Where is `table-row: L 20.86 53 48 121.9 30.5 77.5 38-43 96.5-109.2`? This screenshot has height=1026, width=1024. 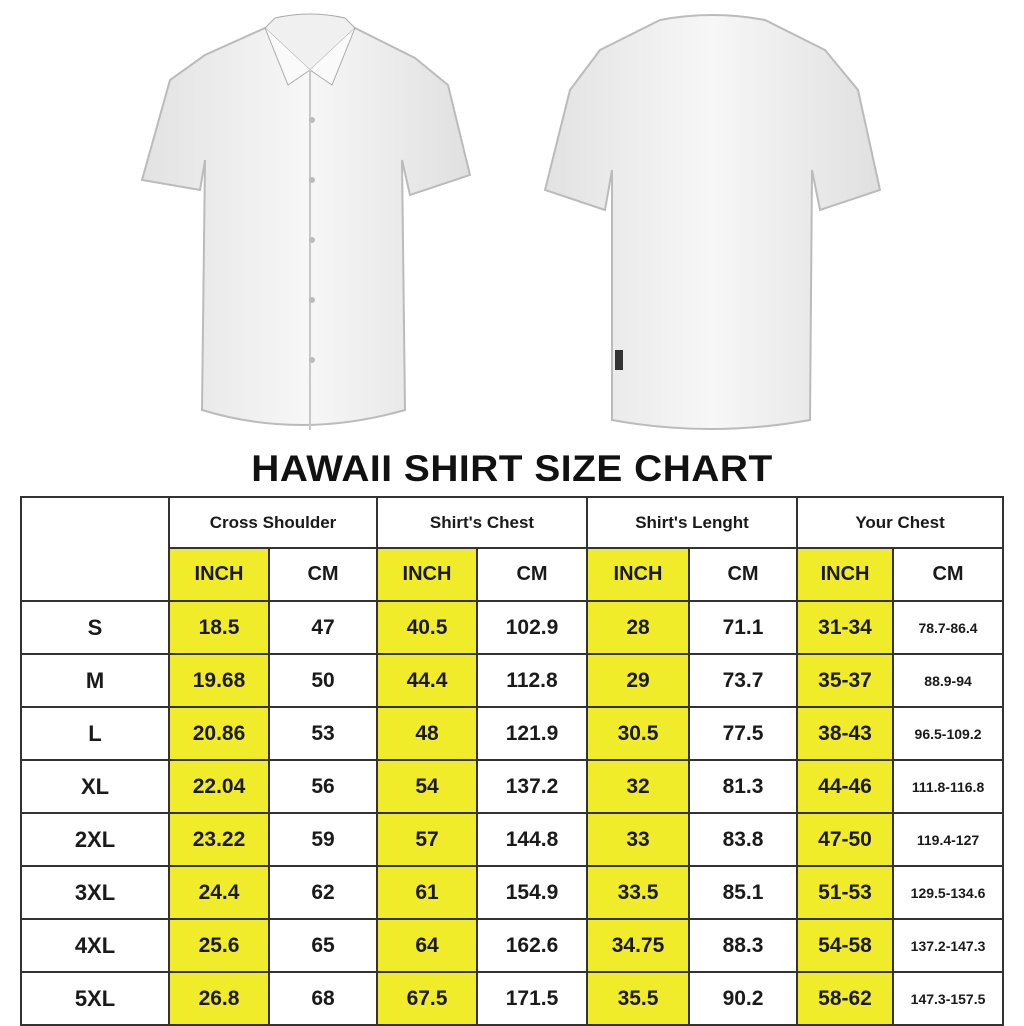
table-row: L 20.86 53 48 121.9 30.5 77.5 38-43 96.5-109.2 is located at coordinates (512, 733).